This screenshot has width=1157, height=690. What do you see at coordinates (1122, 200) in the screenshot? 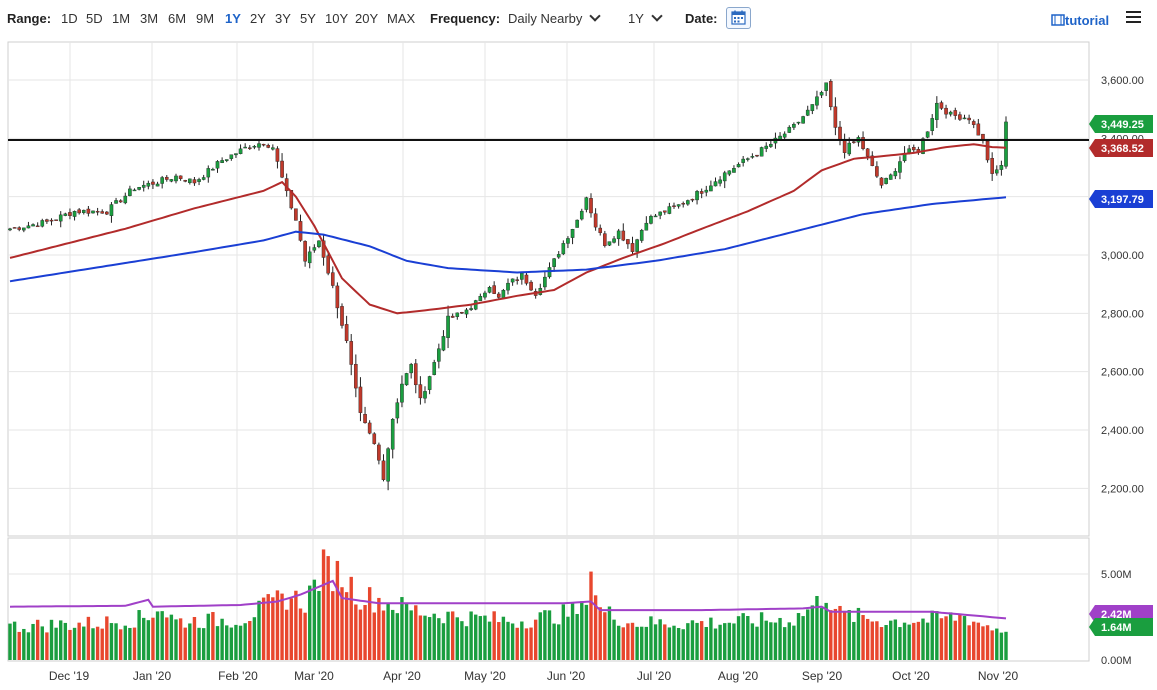
I see `ma200-value-tag: 3,197.79` at bounding box center [1122, 200].